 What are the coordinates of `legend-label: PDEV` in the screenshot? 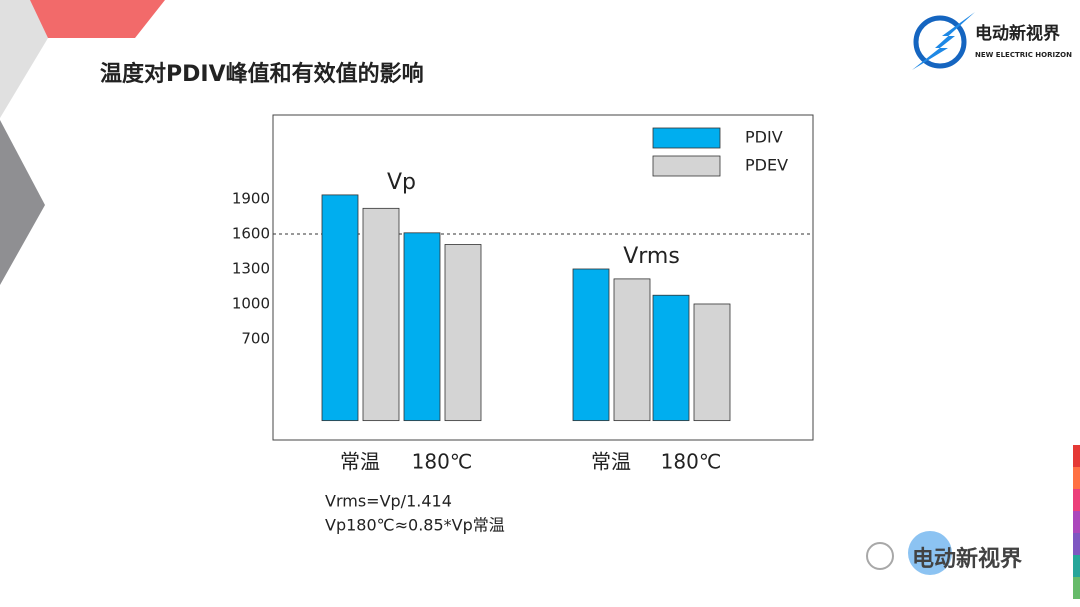 It's located at (766, 165).